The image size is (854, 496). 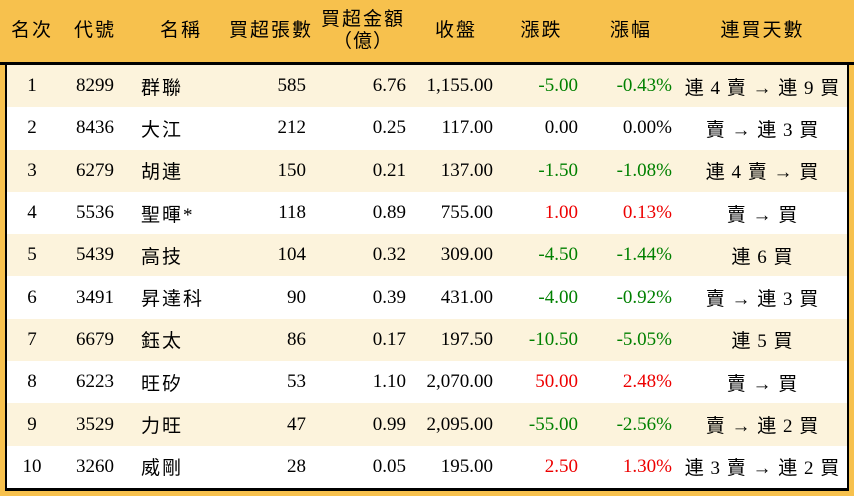 I want to click on cell-close: 431.00, so click(x=466, y=297).